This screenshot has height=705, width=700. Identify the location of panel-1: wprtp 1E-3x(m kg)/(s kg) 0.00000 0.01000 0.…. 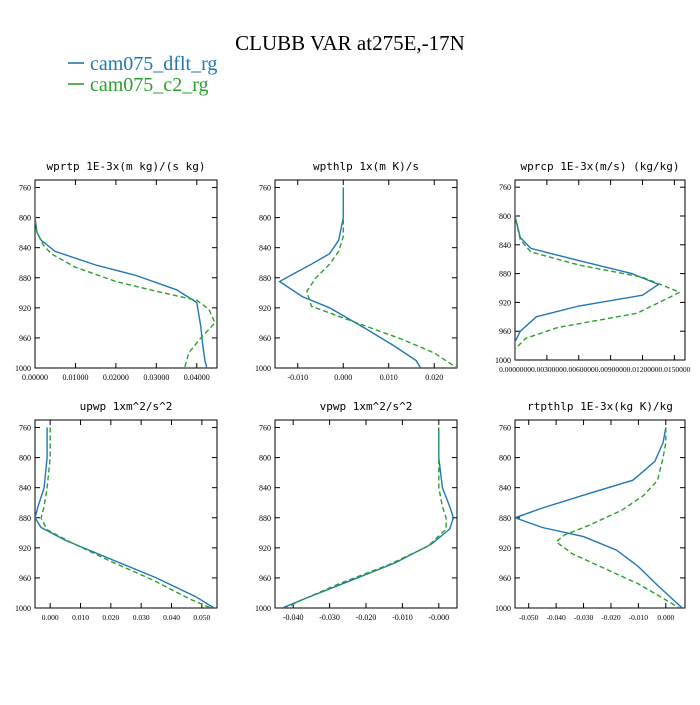
(116, 271).